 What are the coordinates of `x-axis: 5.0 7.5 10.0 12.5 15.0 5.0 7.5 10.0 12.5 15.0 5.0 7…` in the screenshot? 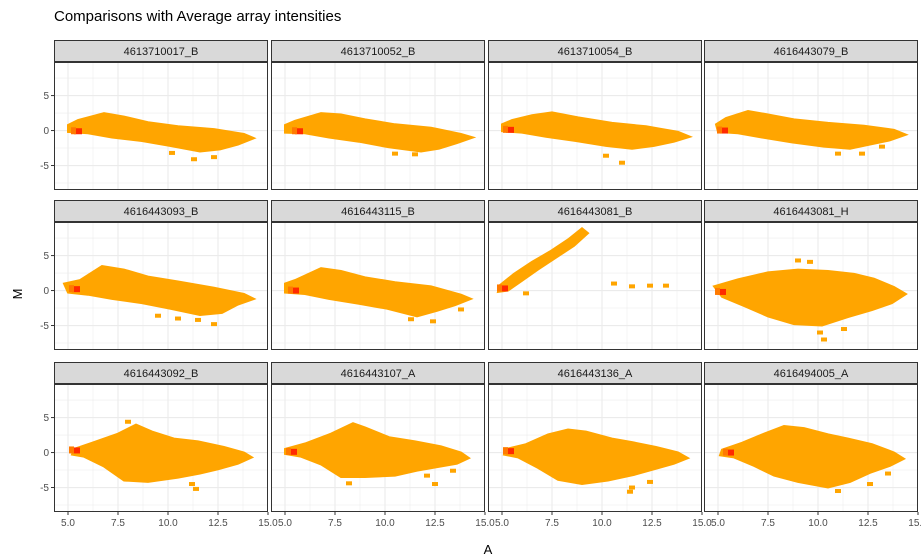 It's located at (491, 520).